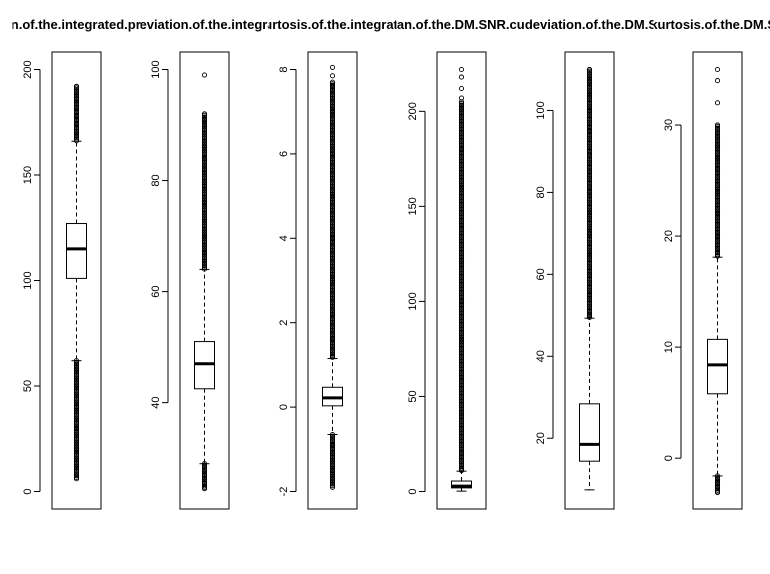 The height and width of the screenshot is (574, 770). I want to click on iqr-box, so click(589, 432).